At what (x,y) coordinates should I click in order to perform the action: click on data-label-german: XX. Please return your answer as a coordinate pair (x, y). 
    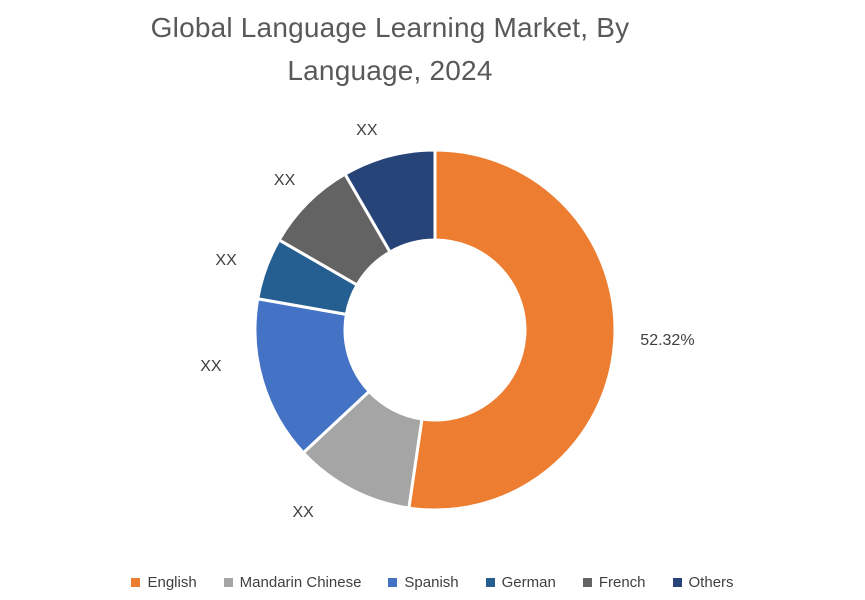
    Looking at the image, I should click on (226, 260).